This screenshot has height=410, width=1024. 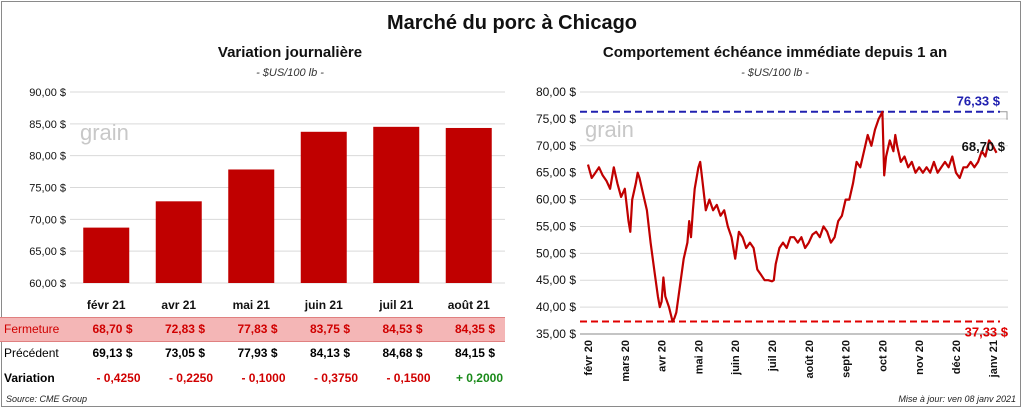 What do you see at coordinates (556, 119) in the screenshot?
I see `line-y-tick-label: 75,00 $` at bounding box center [556, 119].